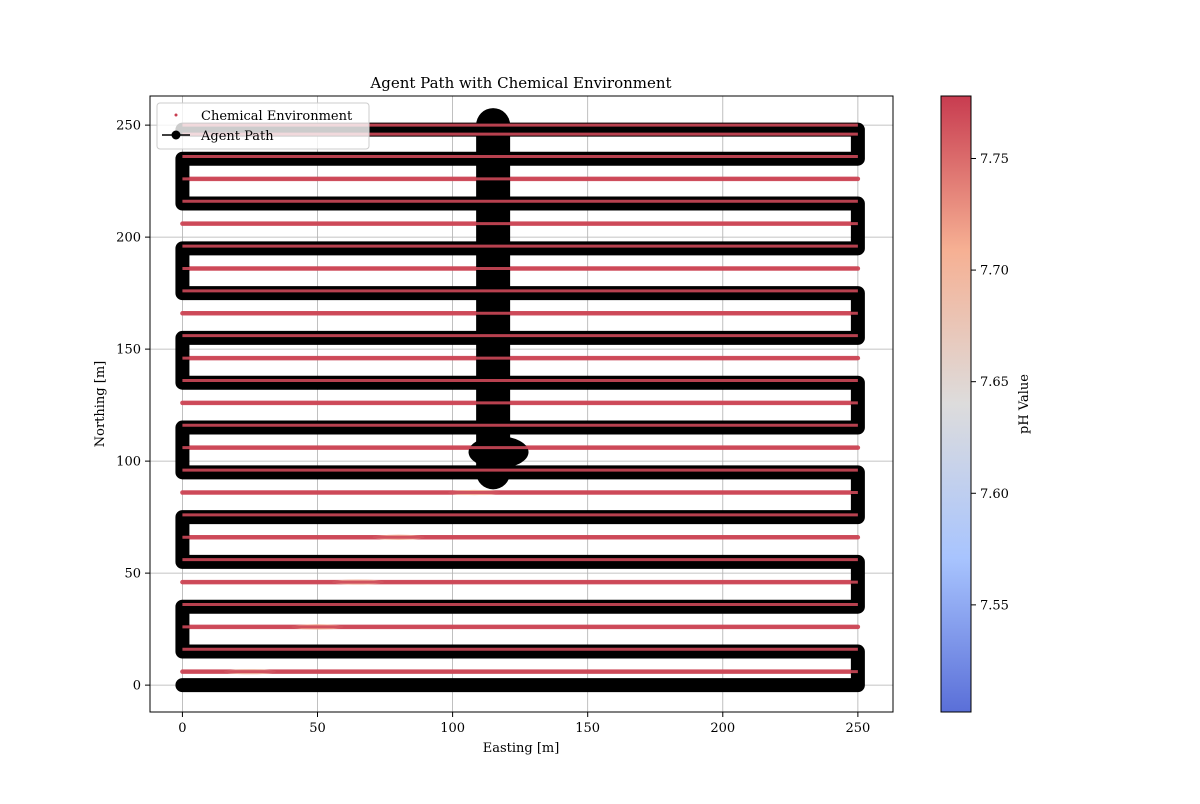 The height and width of the screenshot is (804, 1200). What do you see at coordinates (994, 159) in the screenshot?
I see `colorbar-tick-label: 7.75` at bounding box center [994, 159].